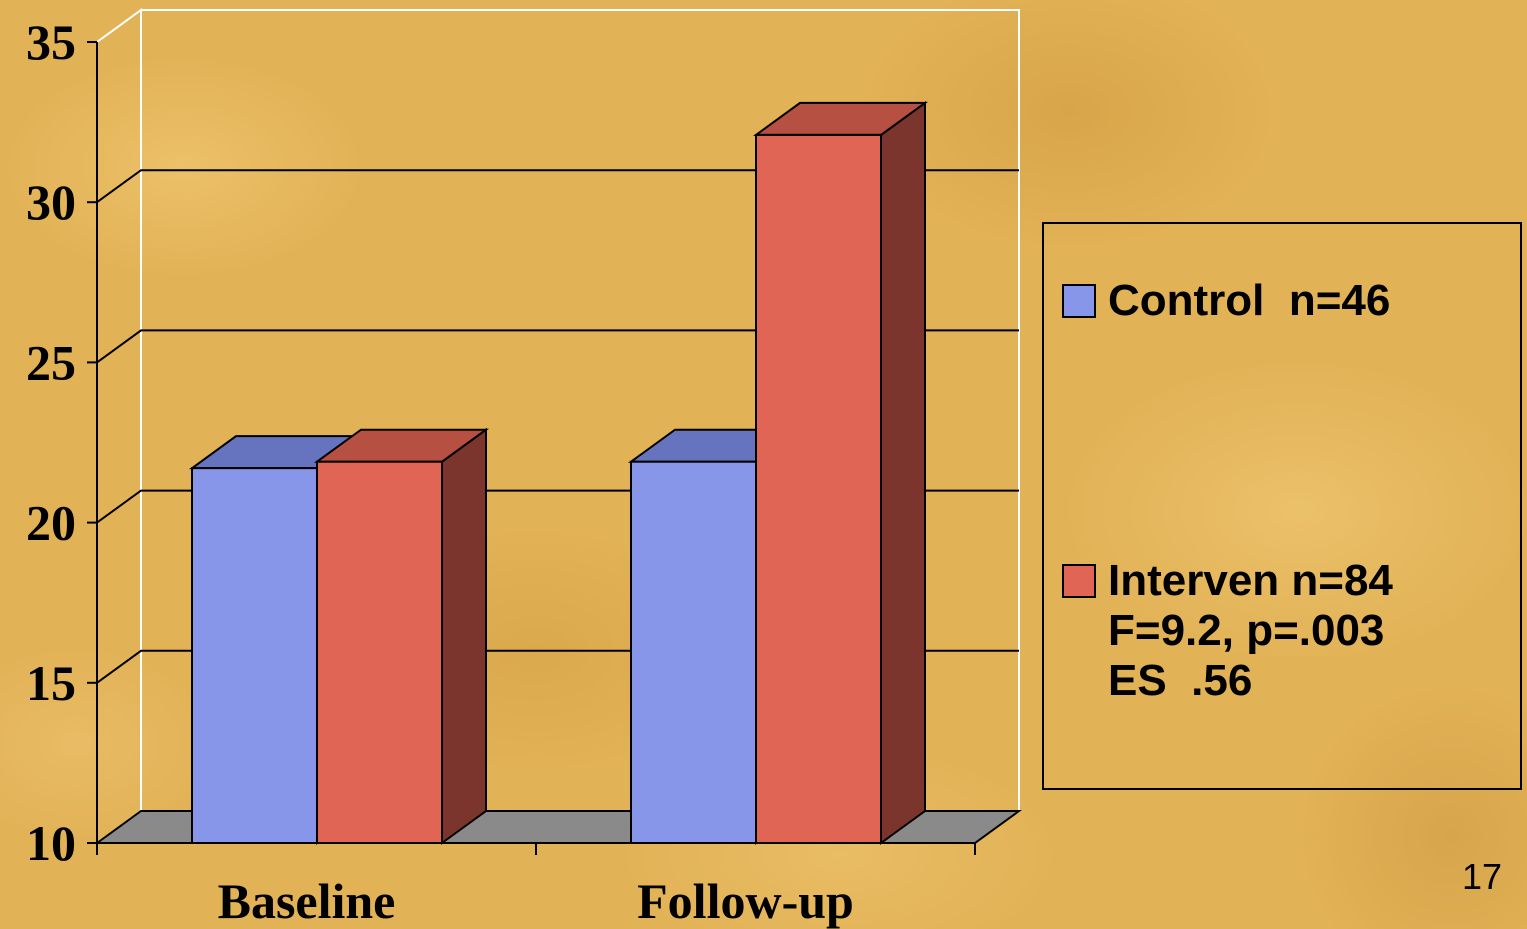 The image size is (1527, 929). I want to click on x-category-label: Follow-up, so click(745, 901).